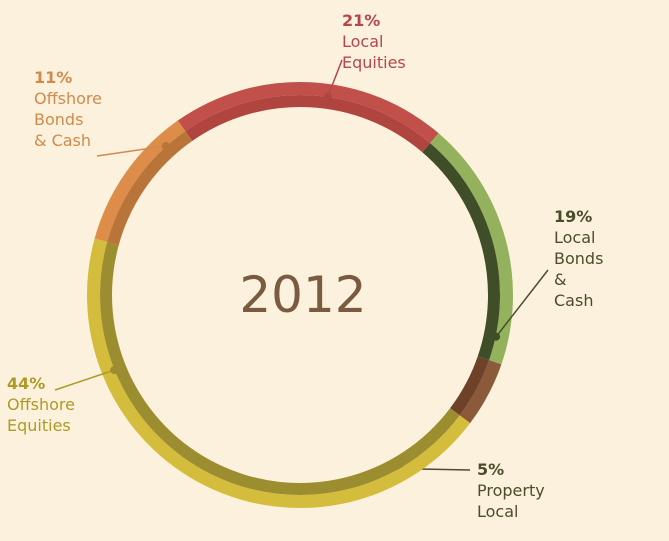 This screenshot has height=541, width=669. I want to click on label-local-bonds-cash: 19% Local Bonds & Cash, so click(578, 258).